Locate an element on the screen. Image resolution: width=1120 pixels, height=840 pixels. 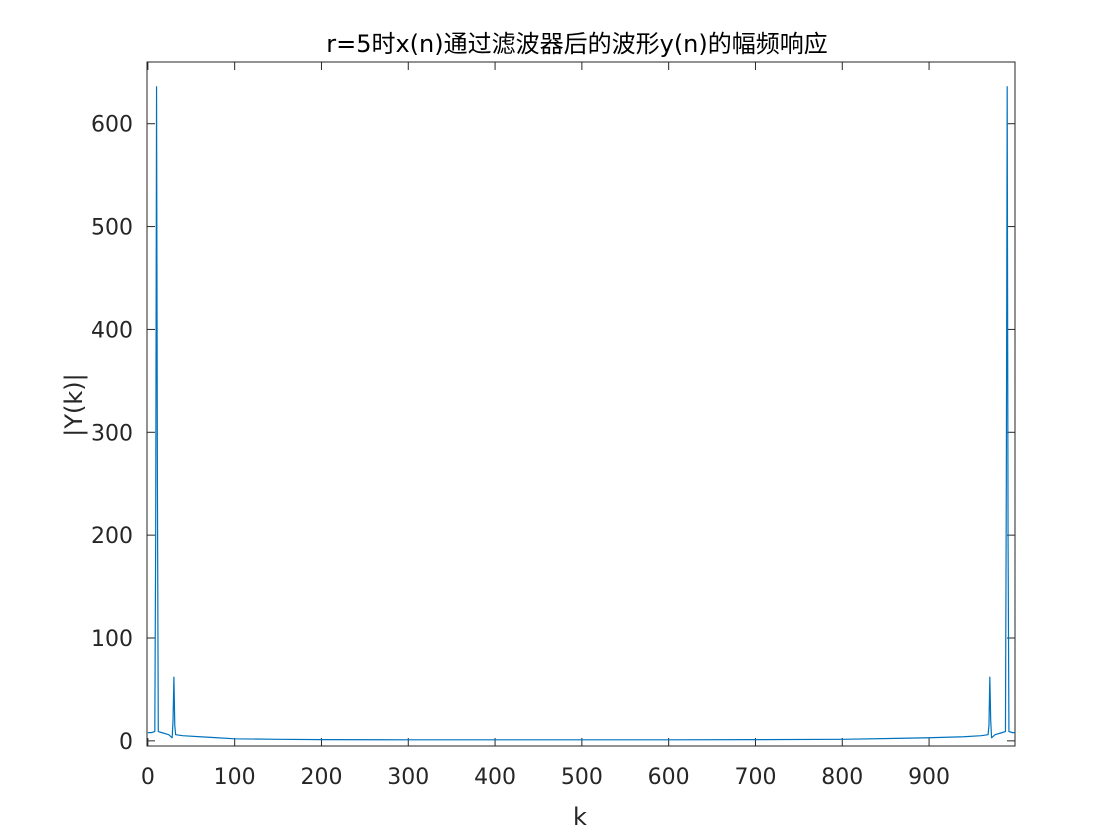
y-tick-label: 200 is located at coordinates (112, 536).